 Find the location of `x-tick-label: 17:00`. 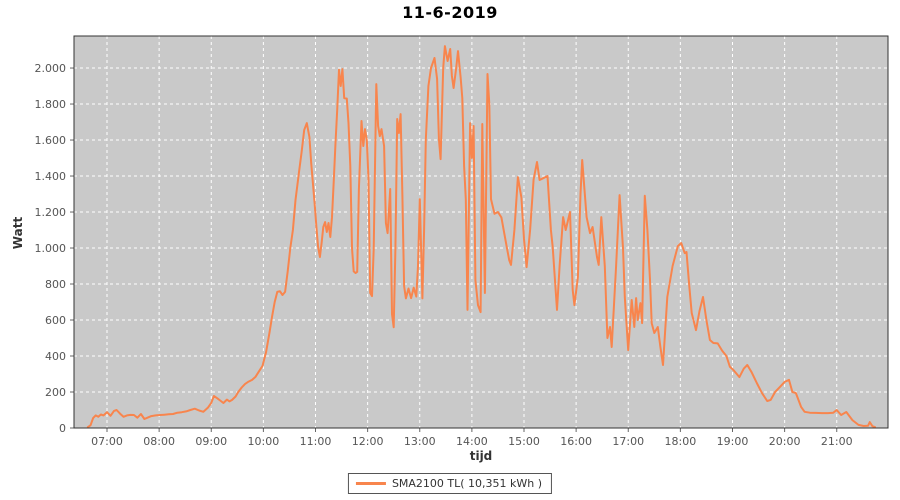

x-tick-label: 17:00 is located at coordinates (628, 441).